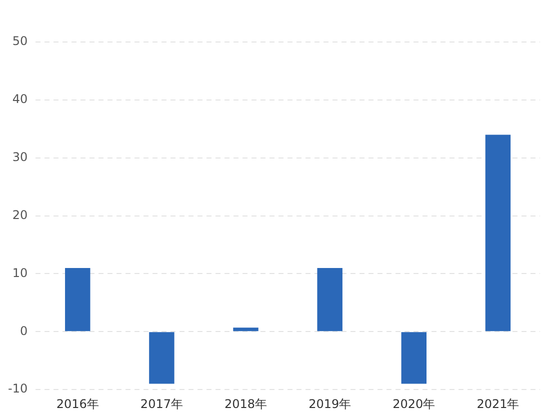 The image size is (550, 420). What do you see at coordinates (18, 389) in the screenshot?
I see `y-tick-label: -10` at bounding box center [18, 389].